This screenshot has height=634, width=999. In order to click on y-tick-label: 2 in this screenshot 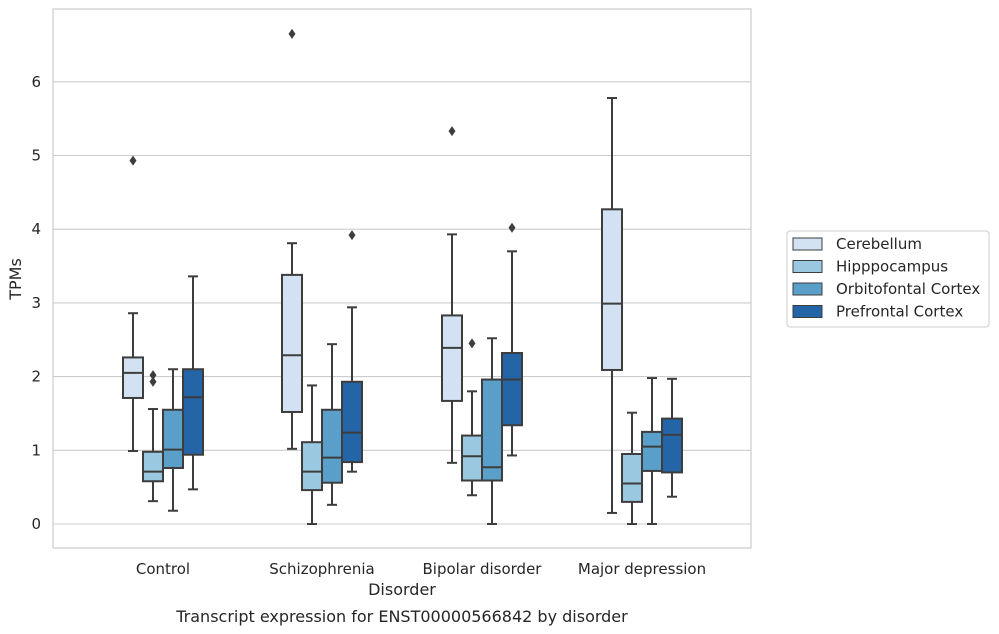, I will do `click(36, 377)`.